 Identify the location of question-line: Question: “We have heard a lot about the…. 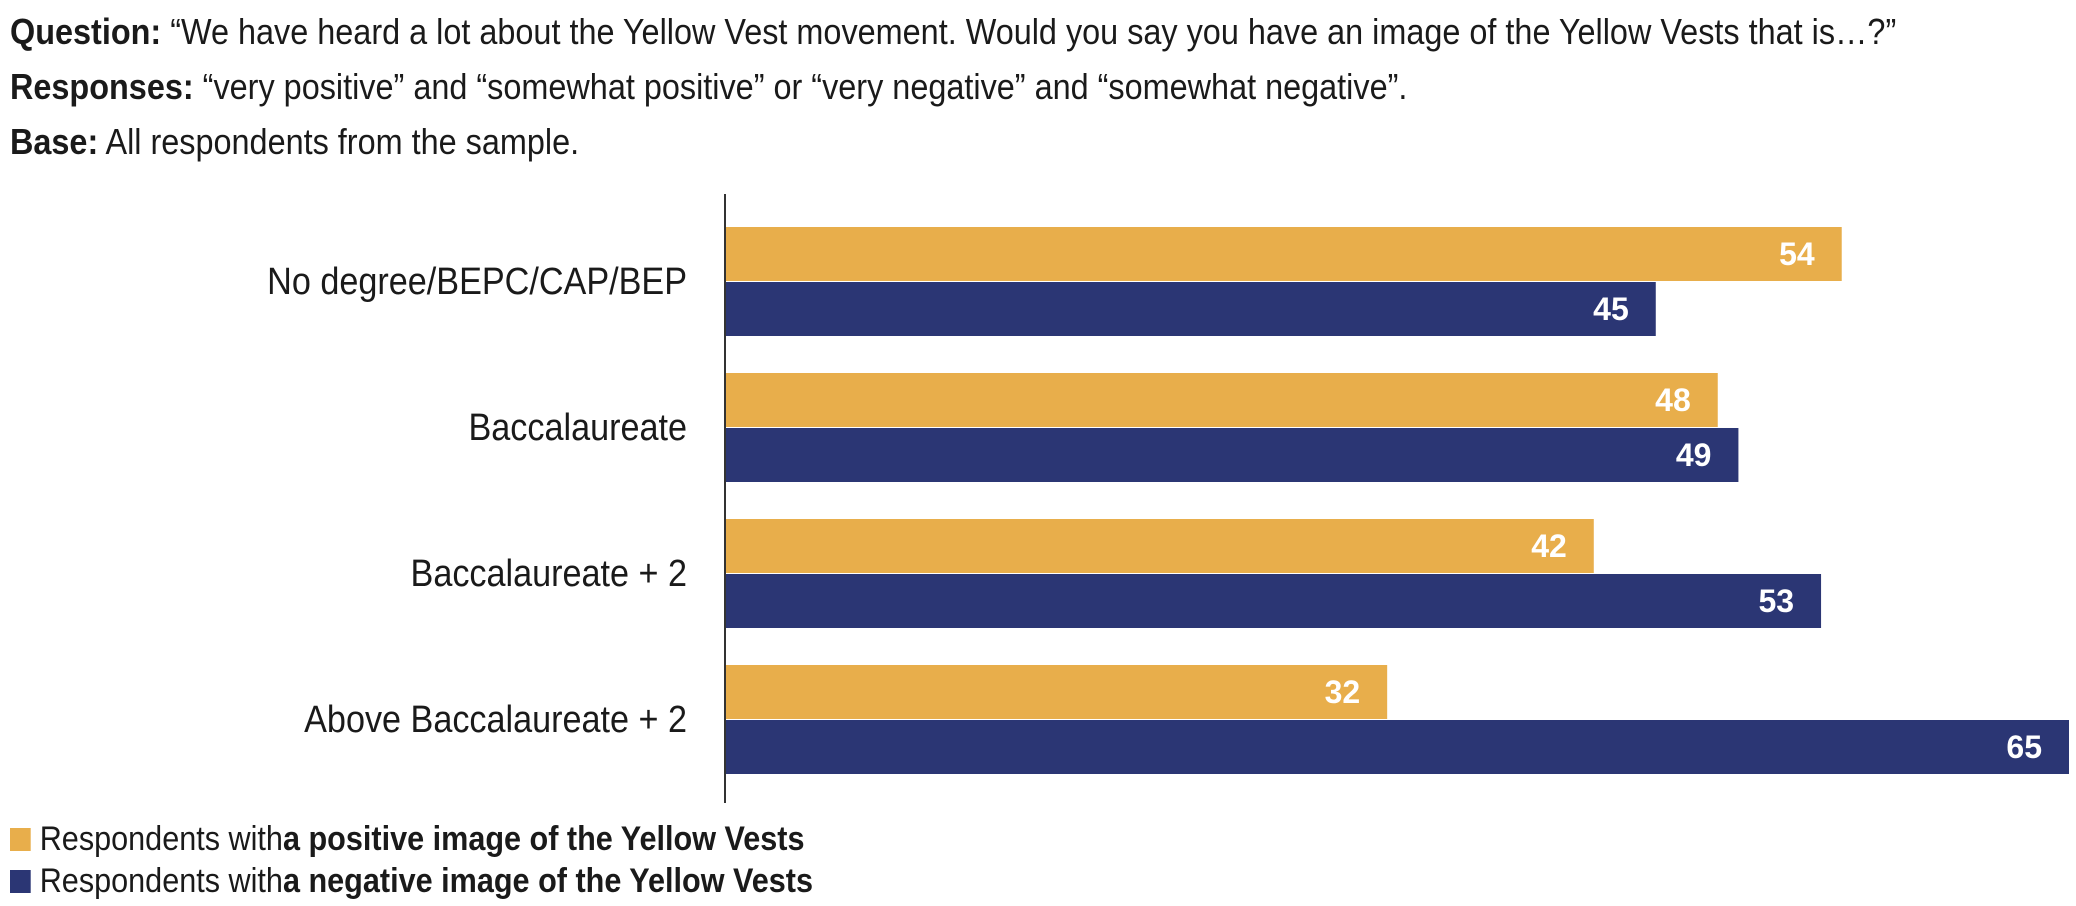
(953, 31).